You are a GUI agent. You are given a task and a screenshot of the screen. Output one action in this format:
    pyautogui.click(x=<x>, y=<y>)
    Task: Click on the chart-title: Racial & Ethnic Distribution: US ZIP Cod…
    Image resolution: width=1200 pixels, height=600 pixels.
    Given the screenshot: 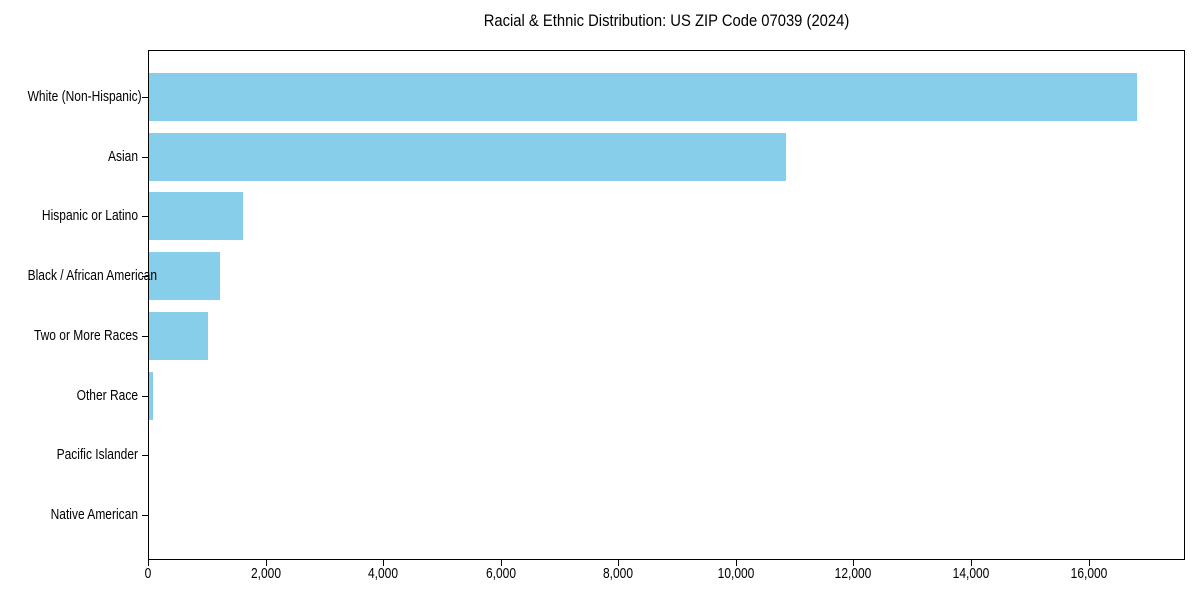 What is the action you would take?
    pyautogui.click(x=666, y=20)
    